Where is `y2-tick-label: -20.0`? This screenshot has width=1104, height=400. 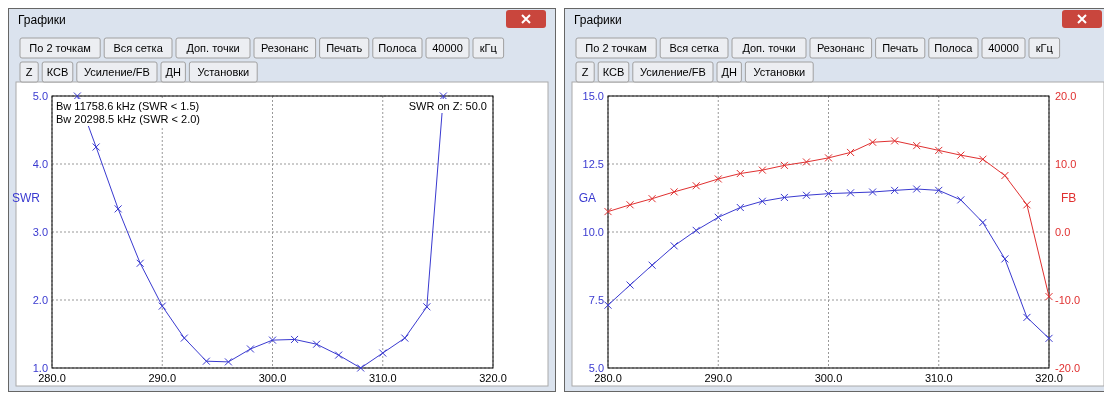
y2-tick-label: -20.0 is located at coordinates (1068, 368).